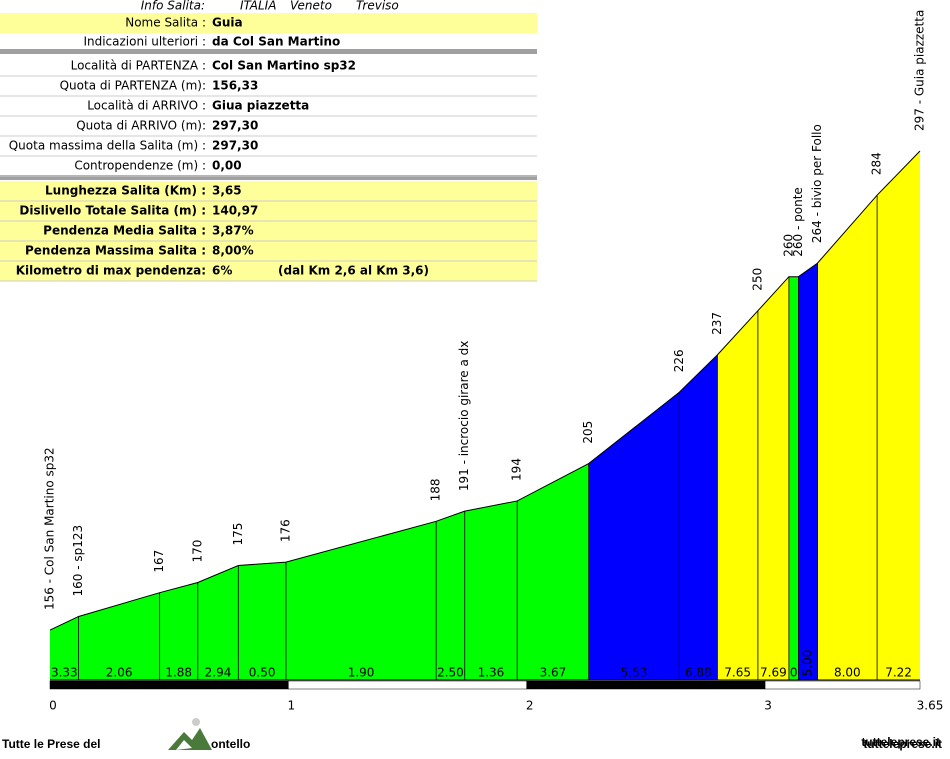  What do you see at coordinates (361, 673) in the screenshot?
I see `gradient-label: 1.90` at bounding box center [361, 673].